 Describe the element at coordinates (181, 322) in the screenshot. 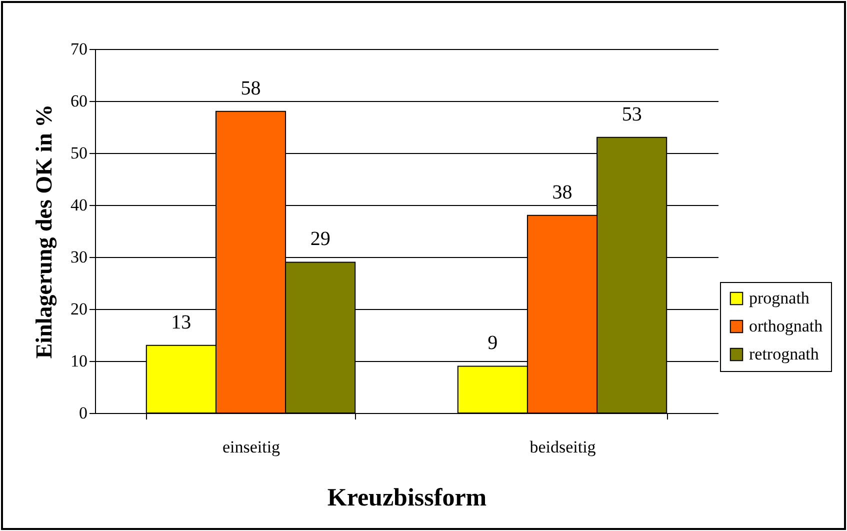

I see `data-label: 13` at that location.